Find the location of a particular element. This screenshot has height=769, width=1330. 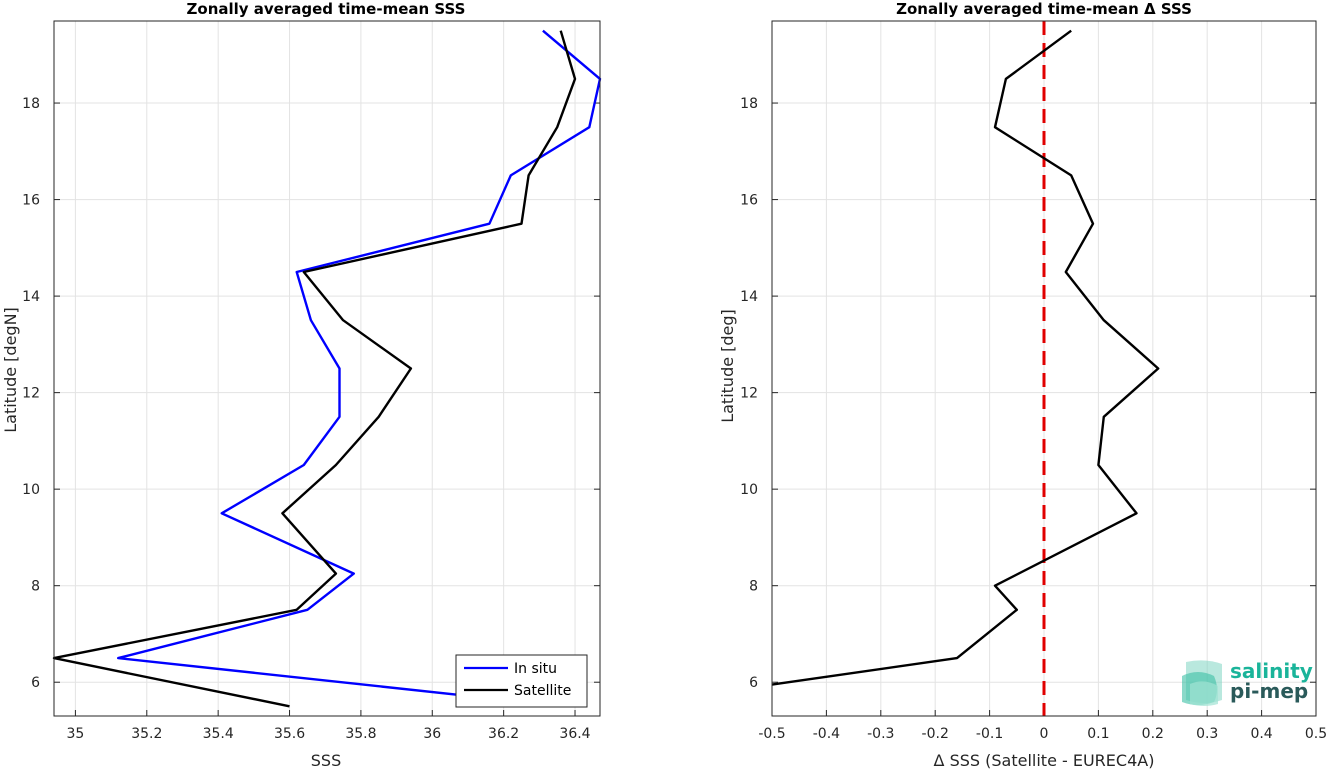

x-tick-label: 35 is located at coordinates (75, 734).